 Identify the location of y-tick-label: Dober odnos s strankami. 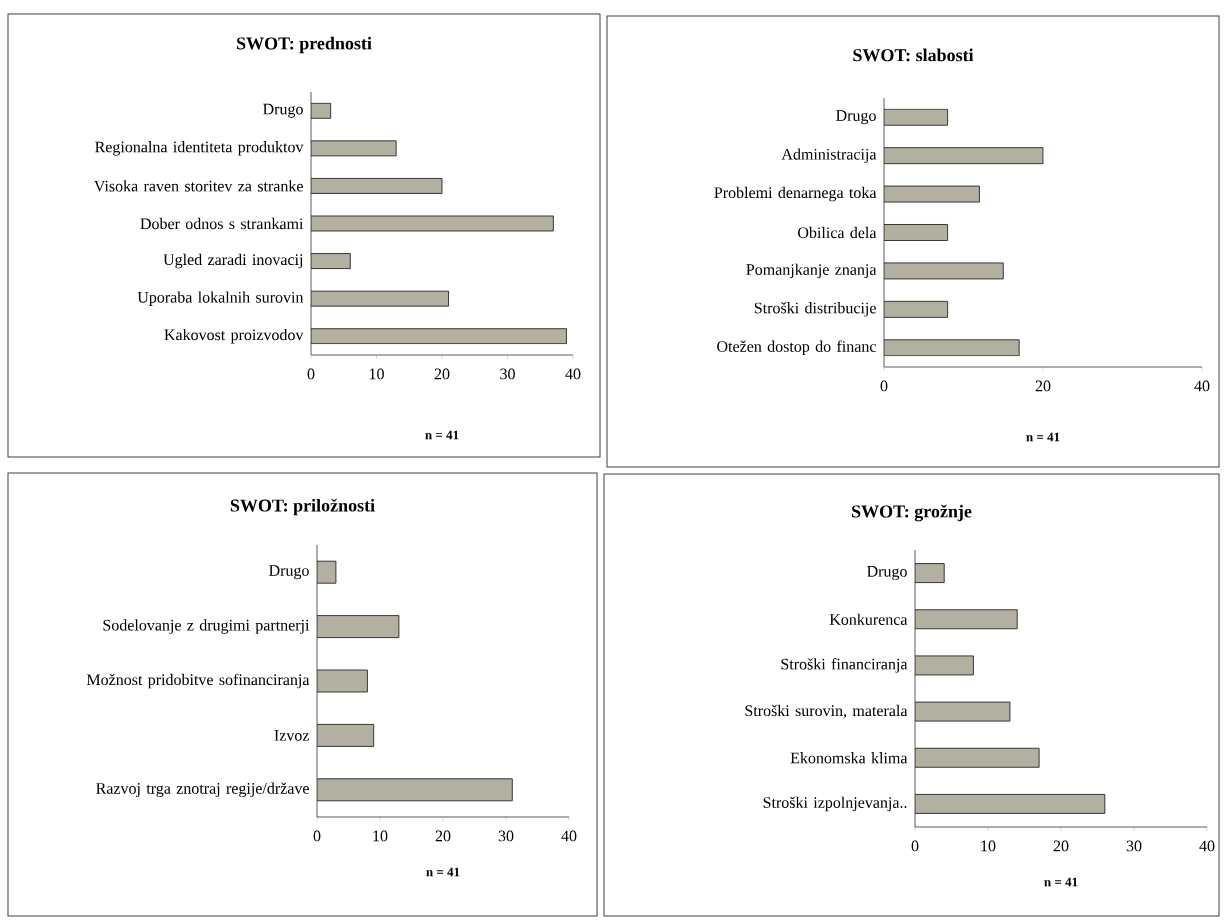
(222, 223).